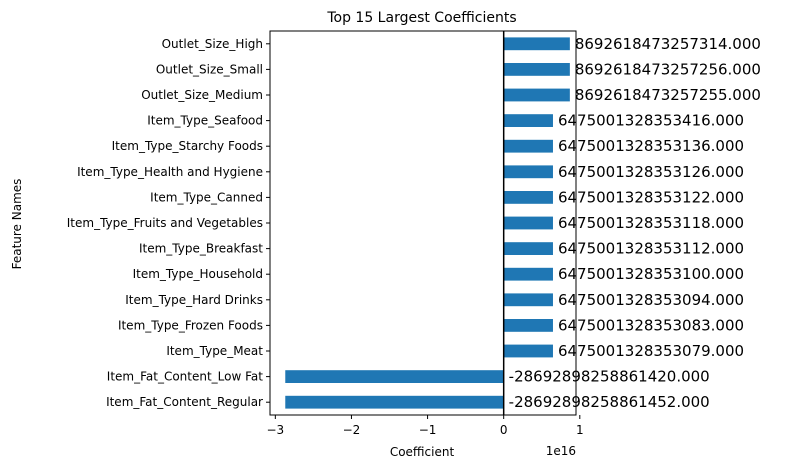  Describe the element at coordinates (609, 402) in the screenshot. I see `bar-data-label: -28692898258861452.000` at that location.